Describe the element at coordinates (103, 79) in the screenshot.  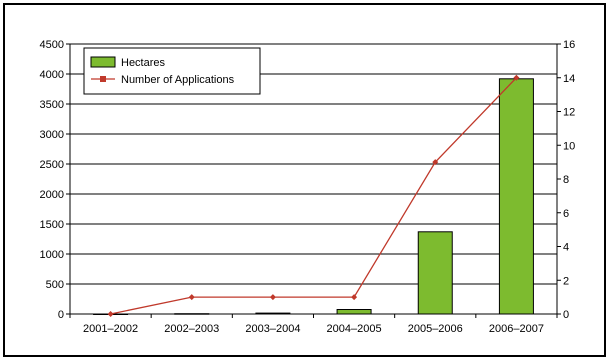
I see `legend-applications-marker` at that location.